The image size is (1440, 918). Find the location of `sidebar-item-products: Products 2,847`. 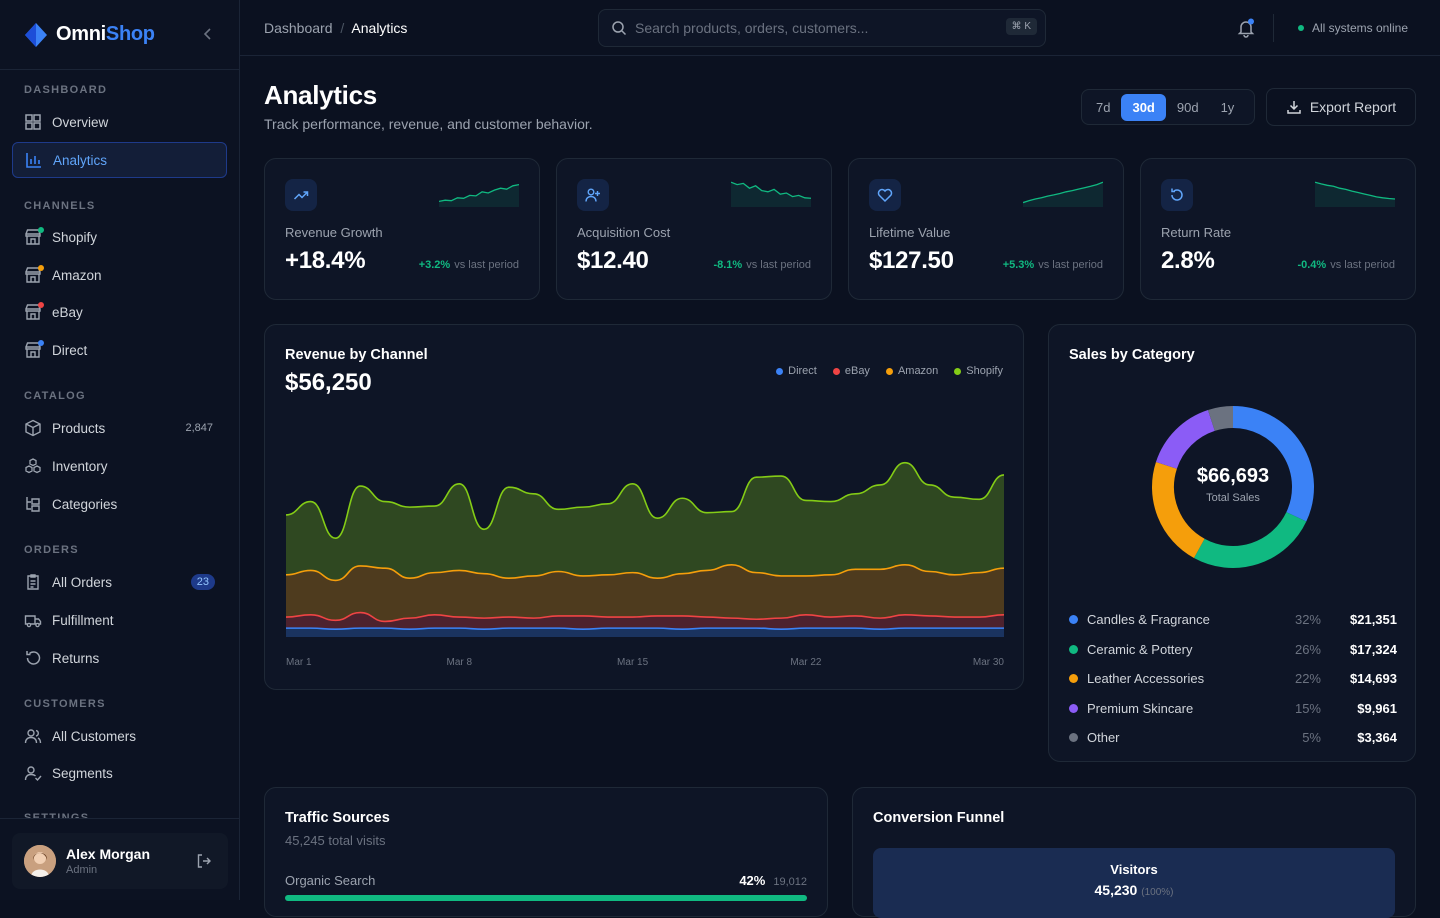

sidebar-item-products: Products 2,847 is located at coordinates (119, 428).